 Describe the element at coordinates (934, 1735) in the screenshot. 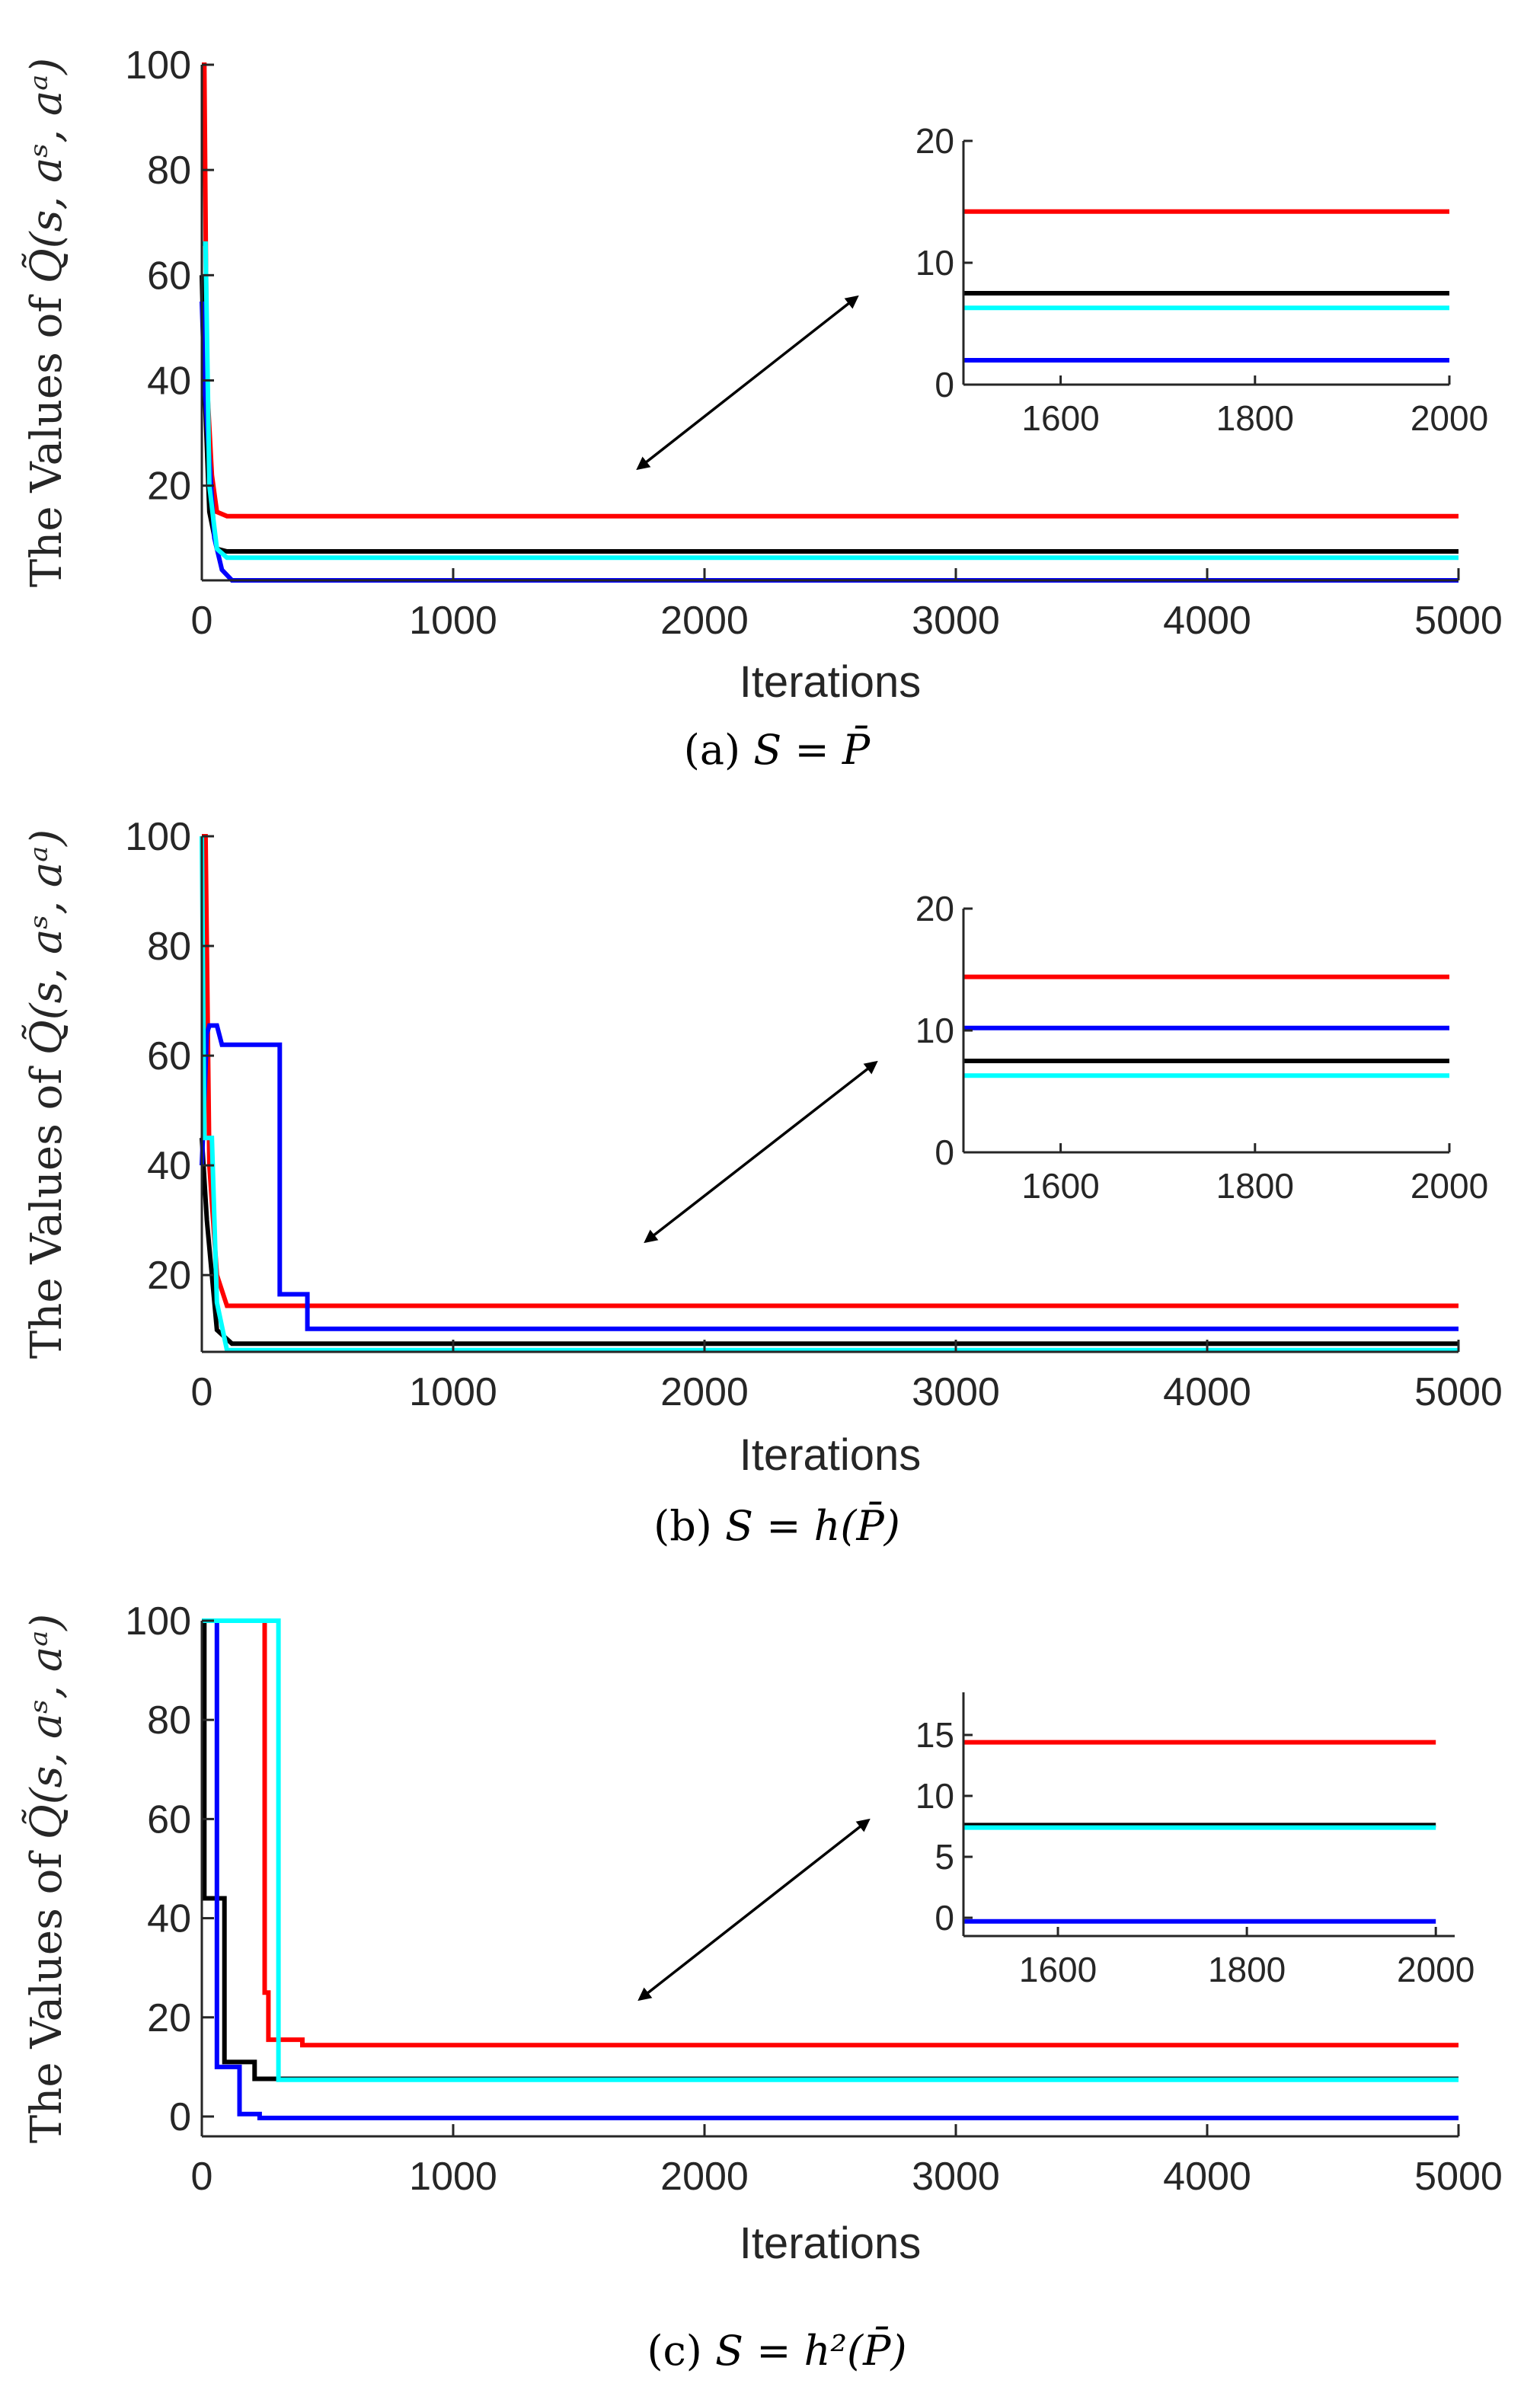

I see `inset-y-tick-label: 15` at that location.